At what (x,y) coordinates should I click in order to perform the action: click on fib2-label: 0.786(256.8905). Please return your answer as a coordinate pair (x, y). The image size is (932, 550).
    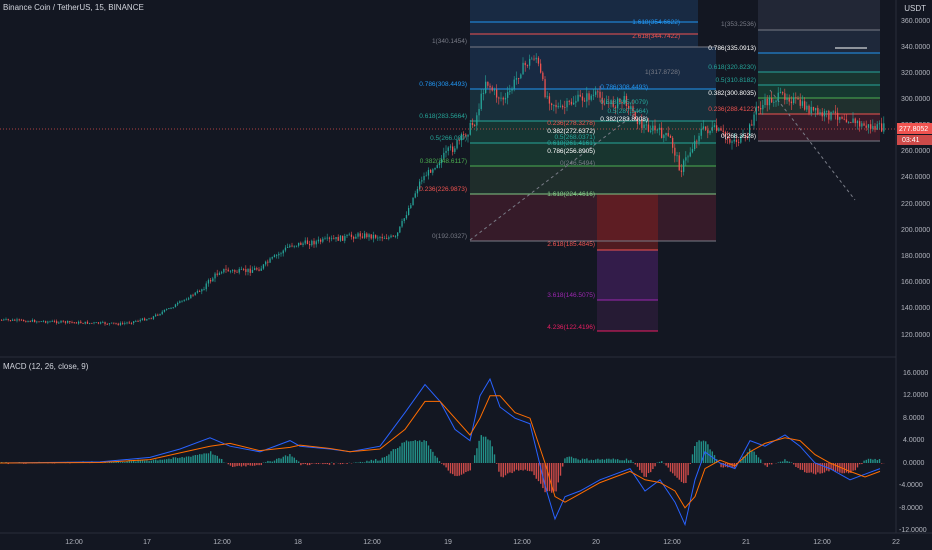
    Looking at the image, I should click on (571, 151).